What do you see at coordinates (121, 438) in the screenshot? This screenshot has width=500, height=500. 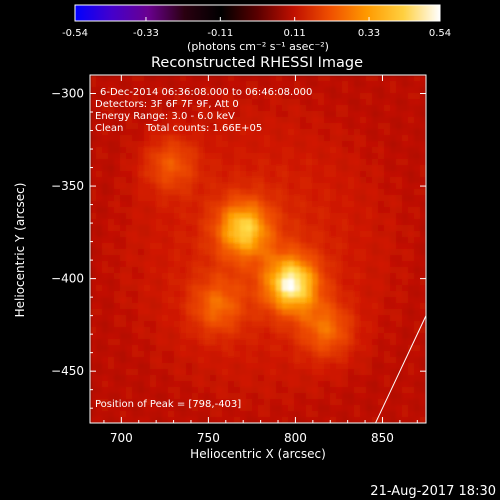 I see `x-tick-label: 700` at bounding box center [121, 438].